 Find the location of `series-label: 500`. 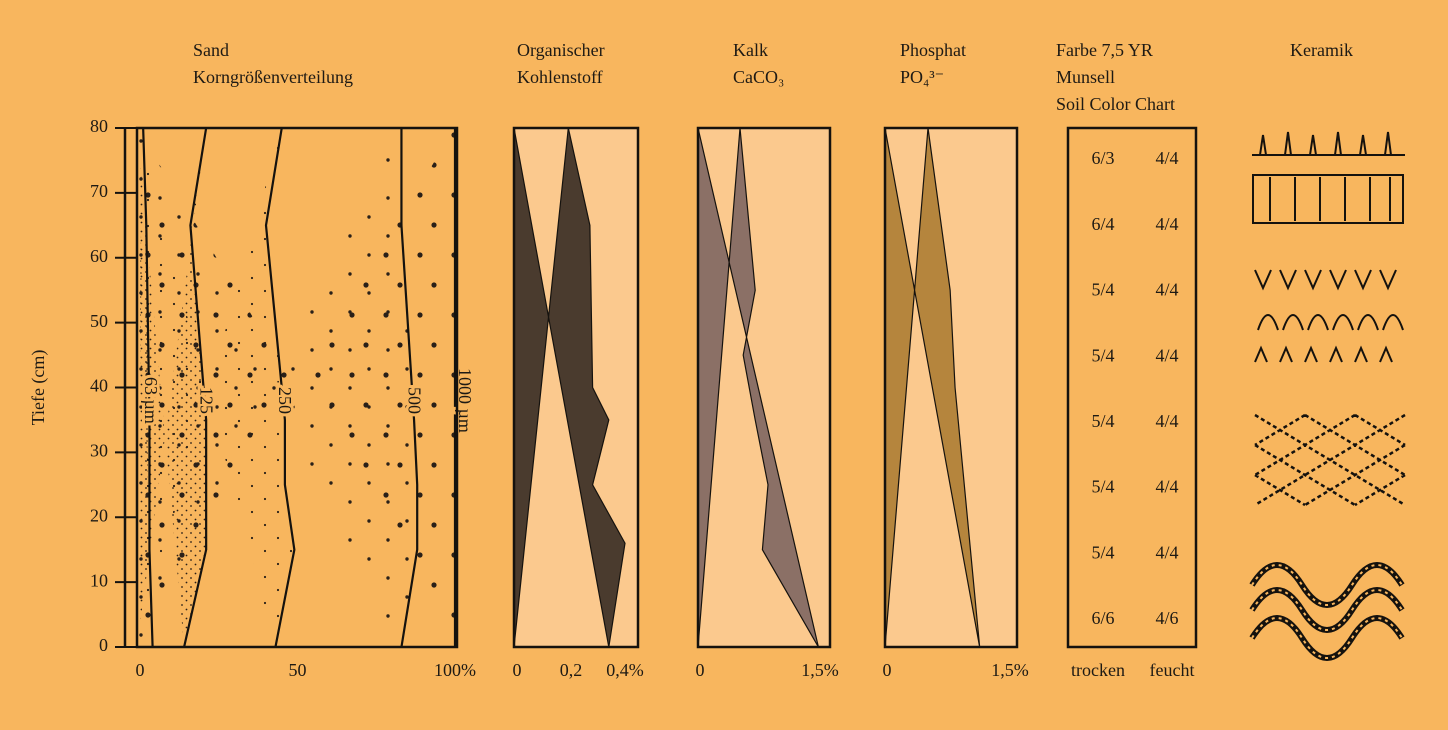

series-label: 500 is located at coordinates (415, 400).